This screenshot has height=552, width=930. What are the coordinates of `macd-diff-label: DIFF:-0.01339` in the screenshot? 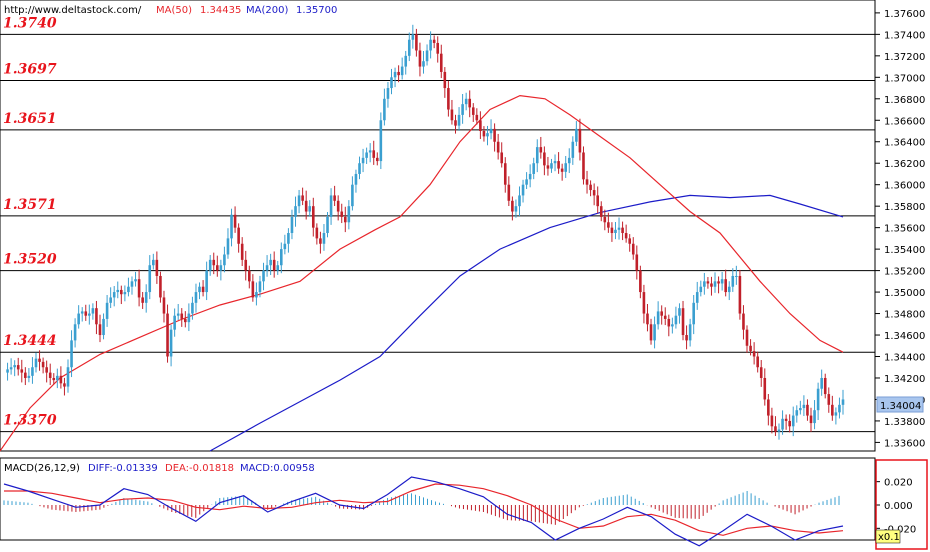 It's located at (123, 468).